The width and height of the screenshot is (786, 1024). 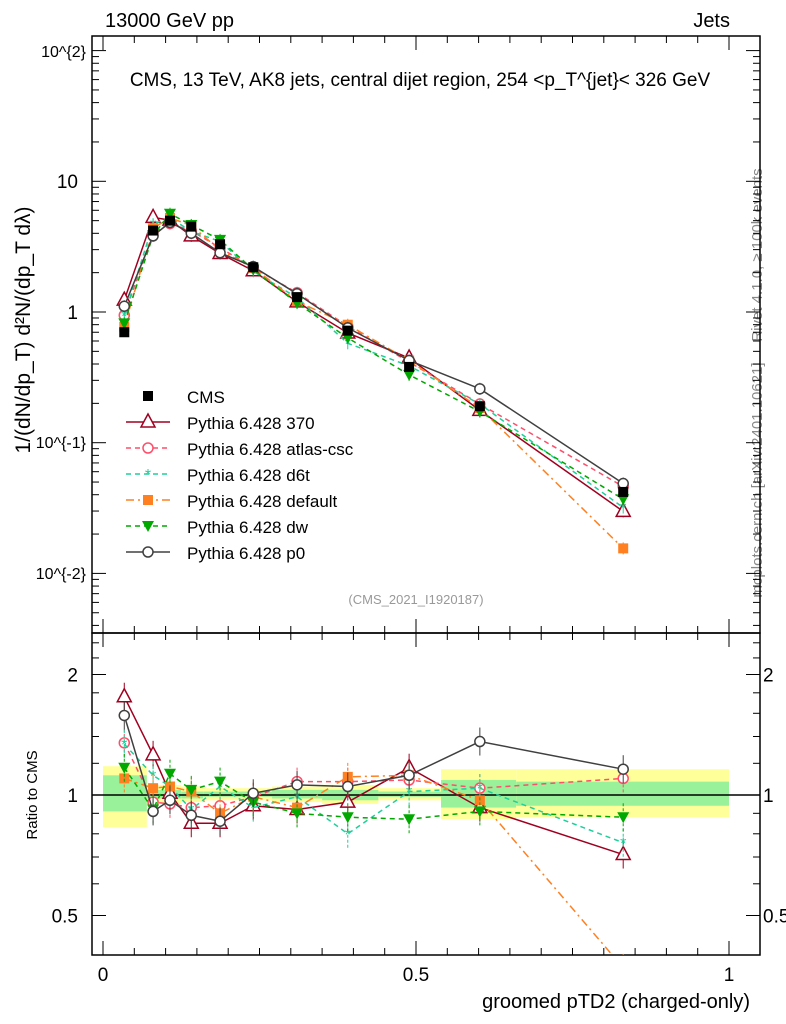 What do you see at coordinates (768, 676) in the screenshot?
I see `ratio-tick-label-right: 2` at bounding box center [768, 676].